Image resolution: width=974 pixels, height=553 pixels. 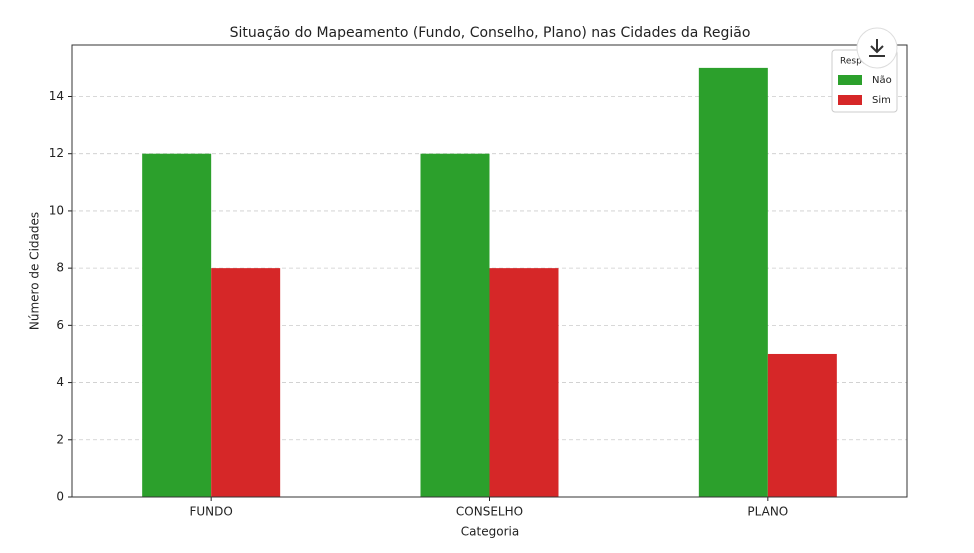 What do you see at coordinates (60, 325) in the screenshot?
I see `y-tick-label: 6` at bounding box center [60, 325].